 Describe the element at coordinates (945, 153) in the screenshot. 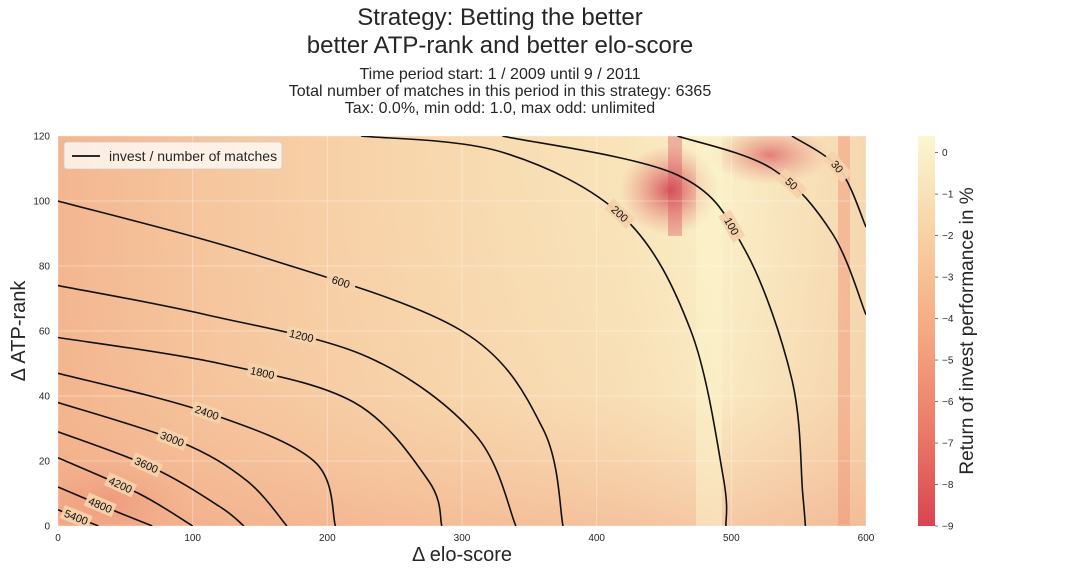

I see `colorbar-tick-label: 0` at that location.